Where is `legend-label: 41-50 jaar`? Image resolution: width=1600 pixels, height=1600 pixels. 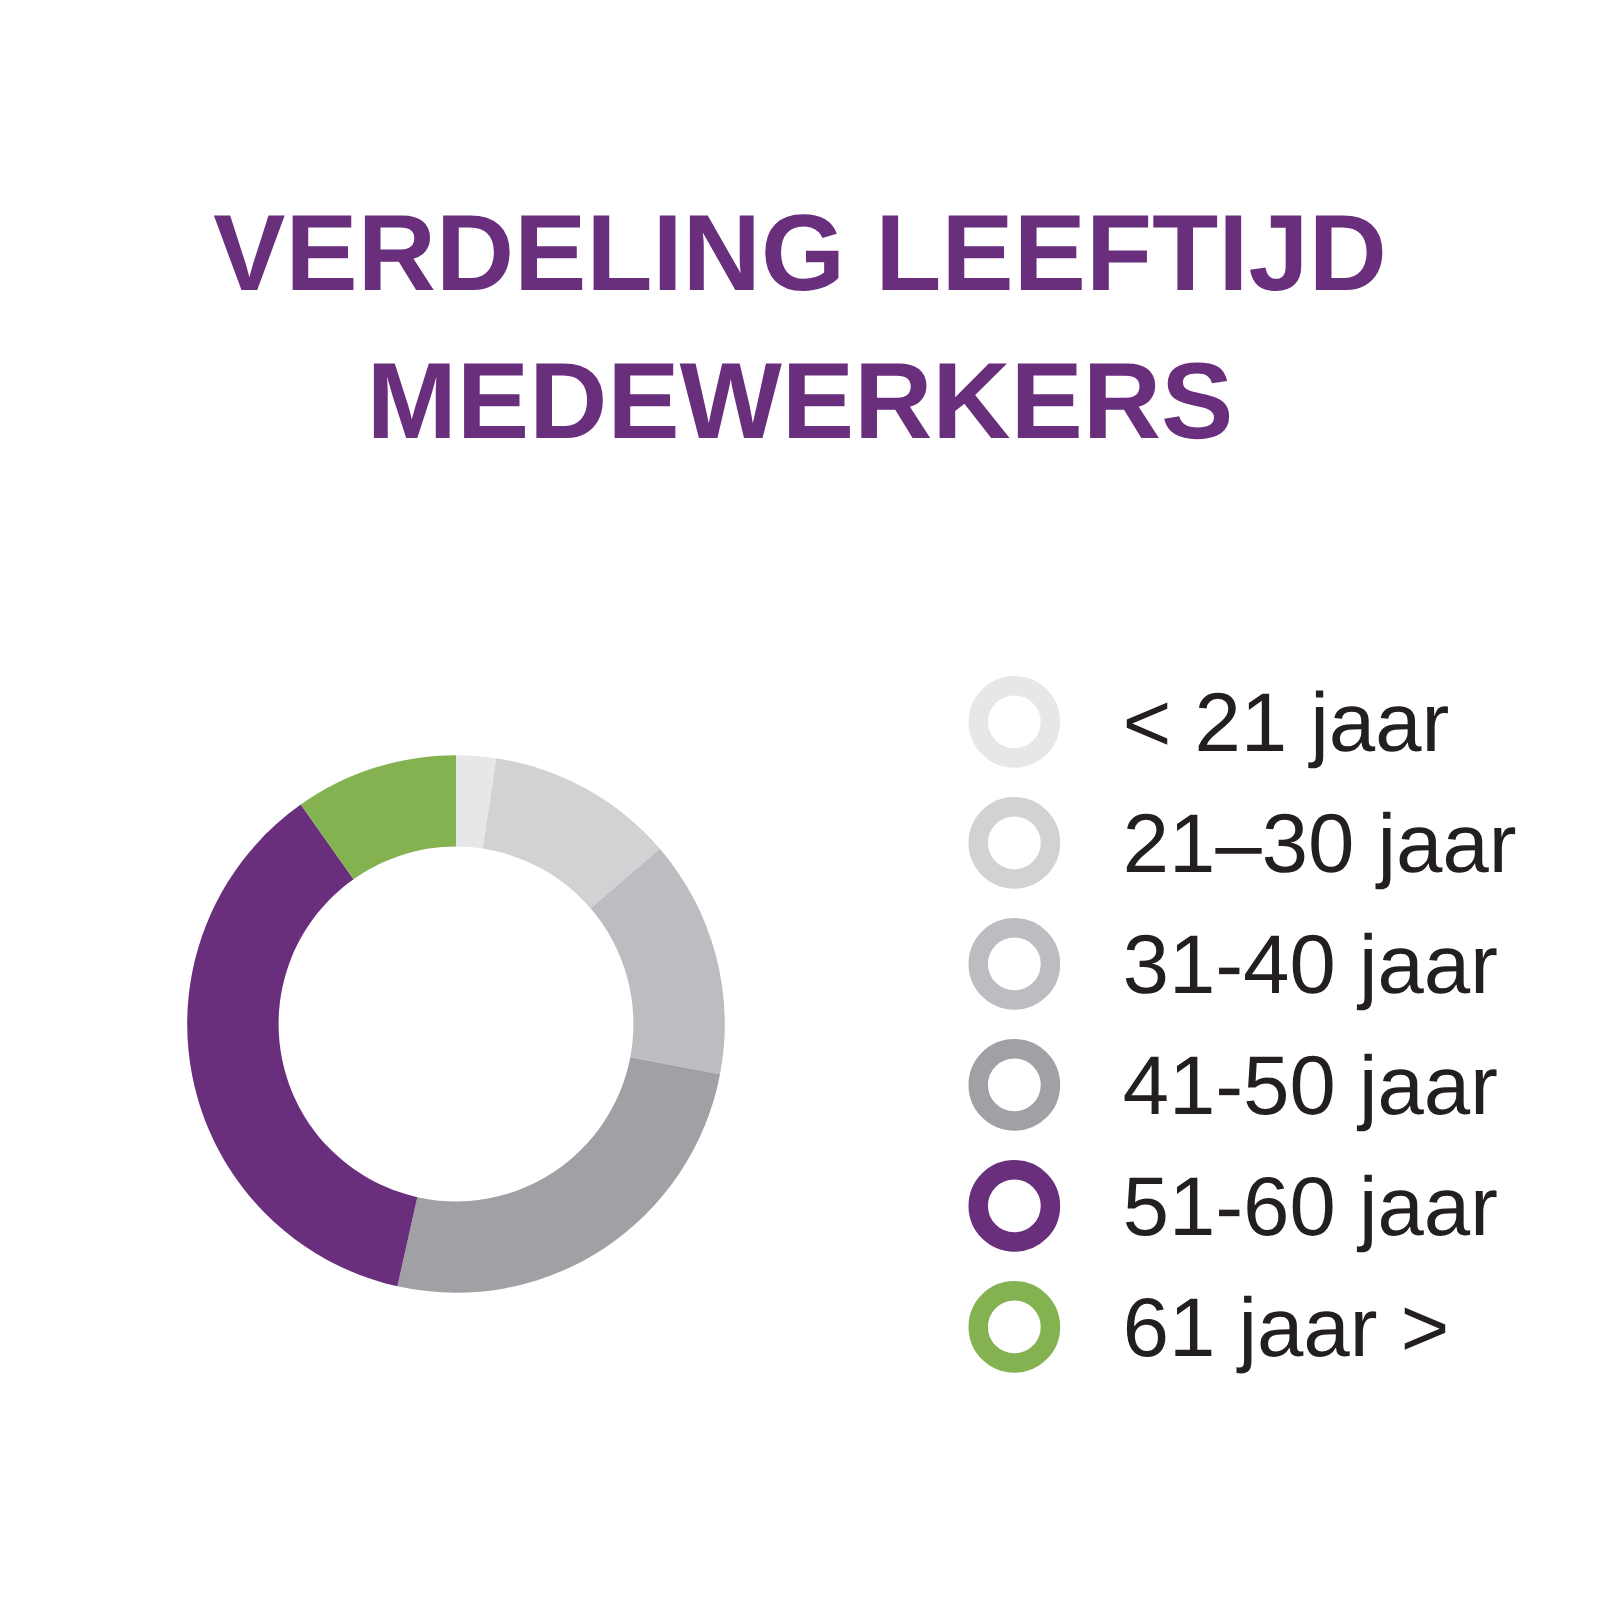
legend-label: 41-50 jaar is located at coordinates (1310, 1092).